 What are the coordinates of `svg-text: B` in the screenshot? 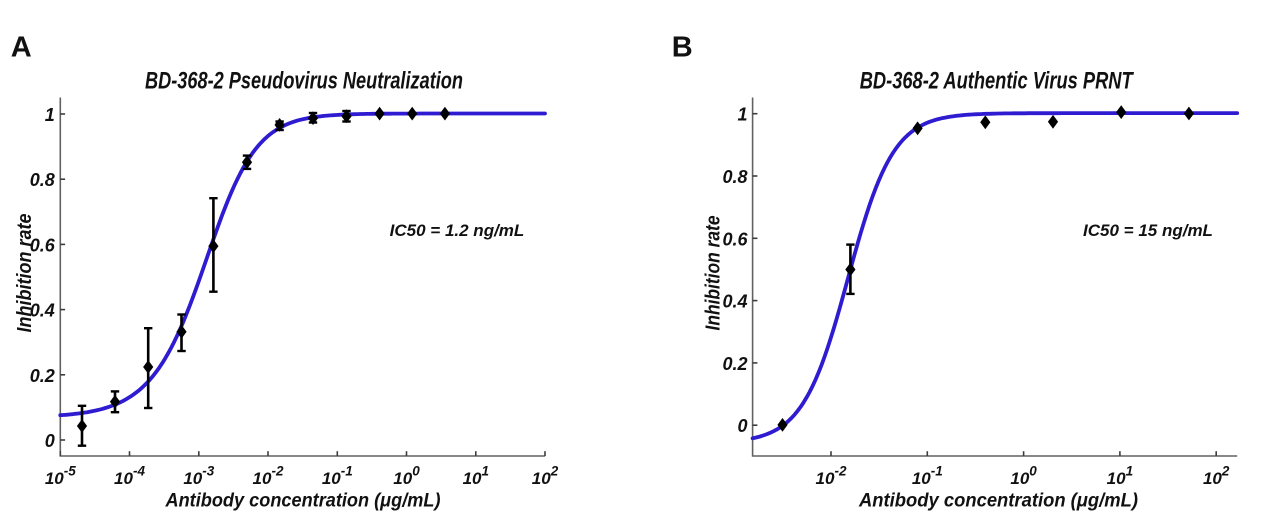 It's located at (682, 47).